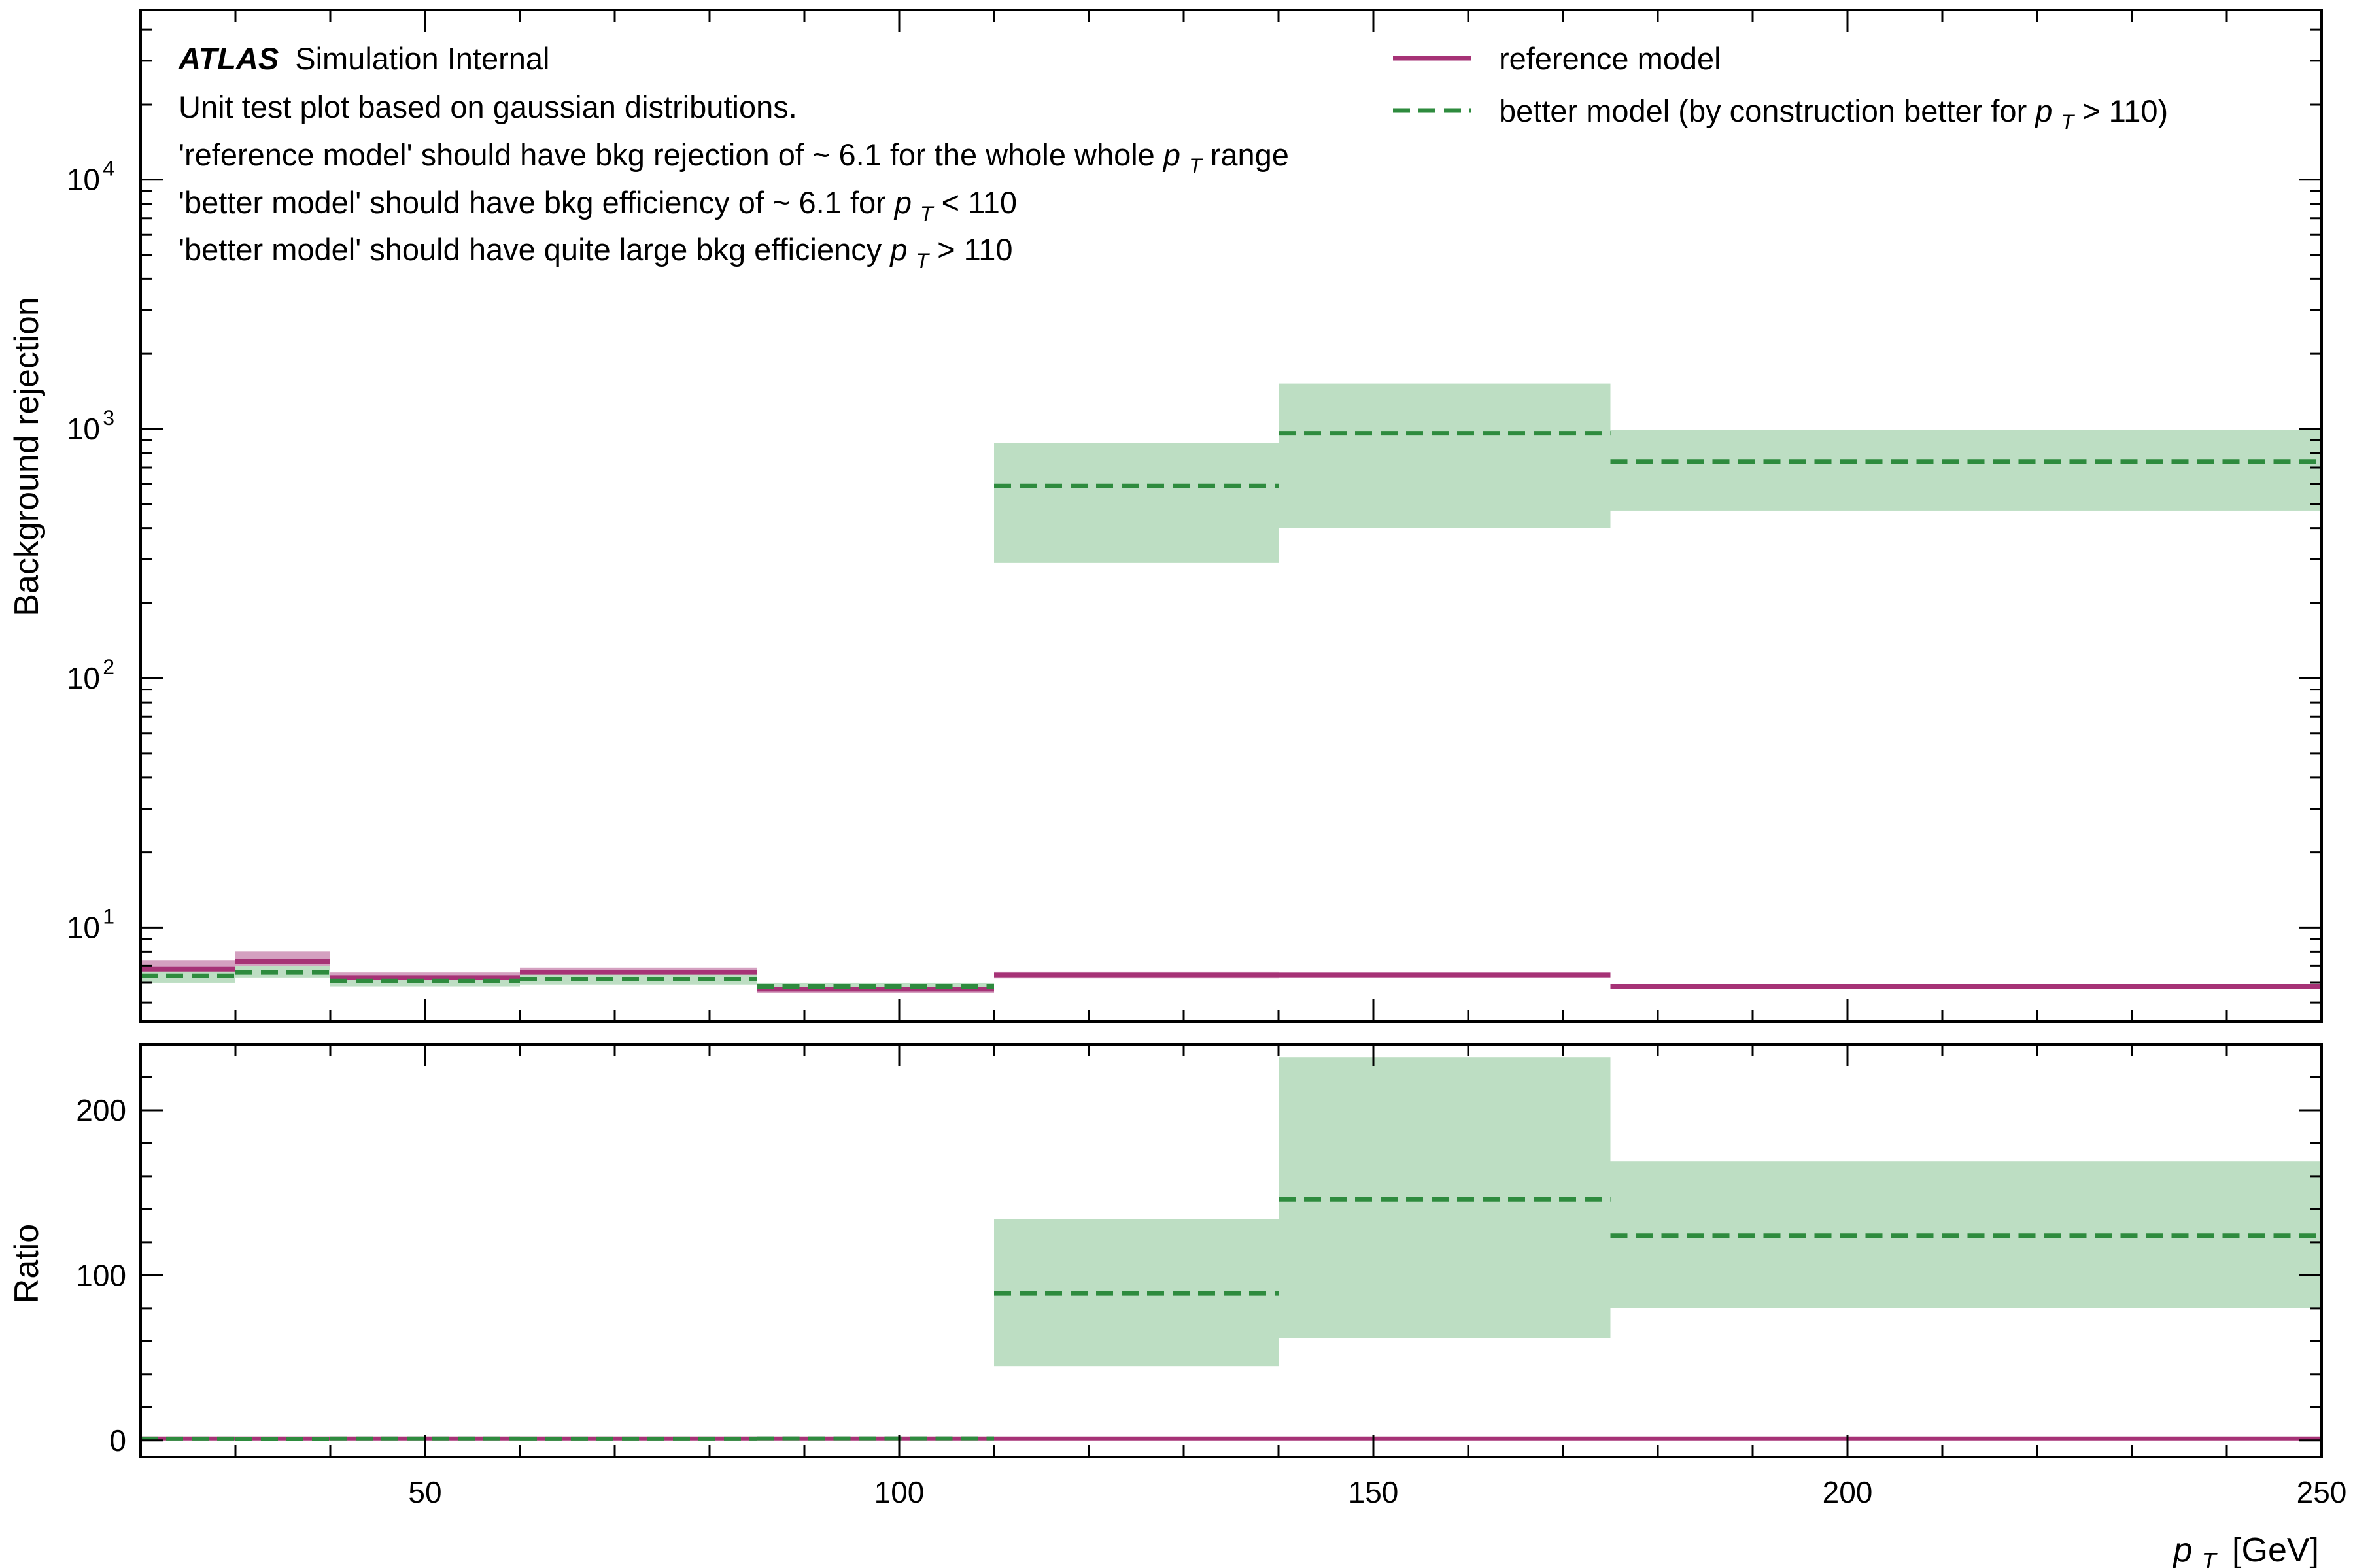  Describe the element at coordinates (27, 457) in the screenshot. I see `top-y-axis-label: Background rejection` at that location.